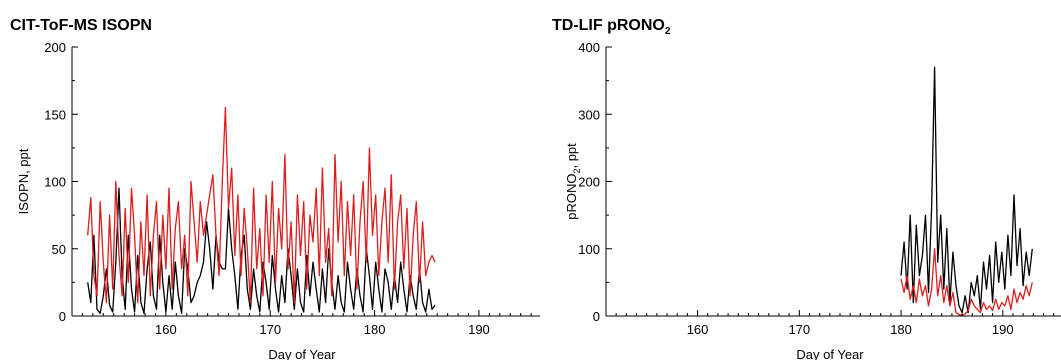 The width and height of the screenshot is (1061, 360). I want to click on chart-title-text: CIT-ToF-MS ISOPN, so click(81, 25).